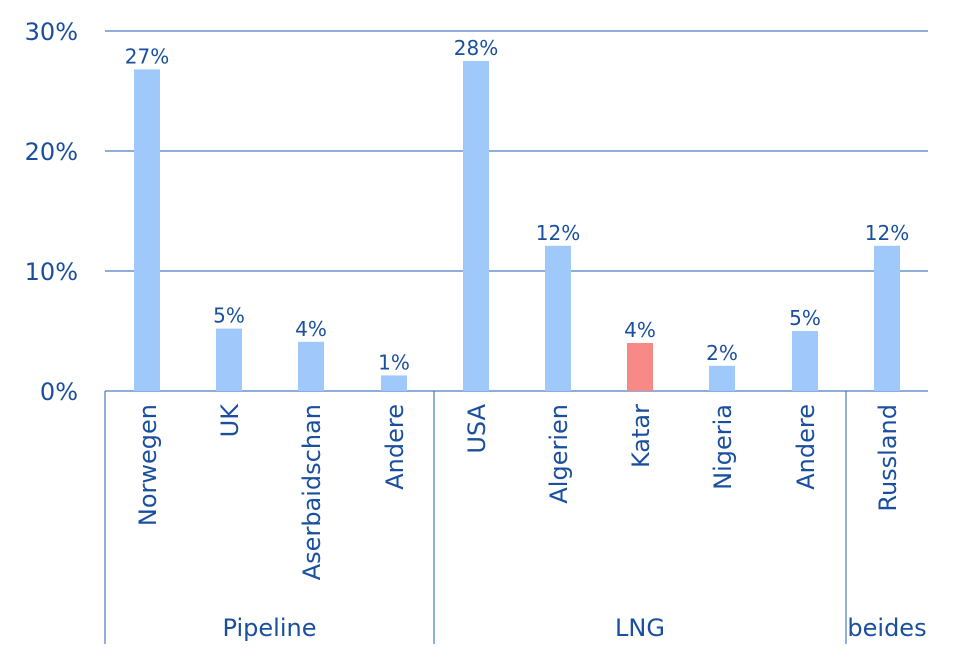 This screenshot has width=960, height=659. What do you see at coordinates (312, 492) in the screenshot?
I see `category-label: Aserbaidschan` at bounding box center [312, 492].